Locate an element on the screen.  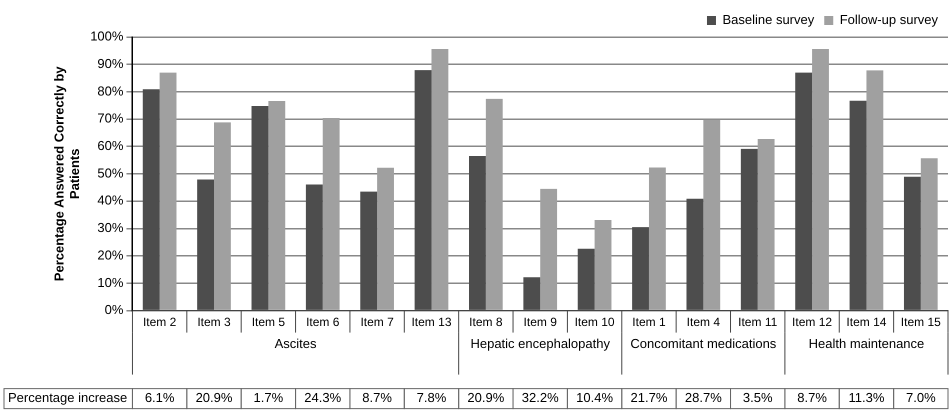
legend-label: Follow-up survey is located at coordinates (889, 20).